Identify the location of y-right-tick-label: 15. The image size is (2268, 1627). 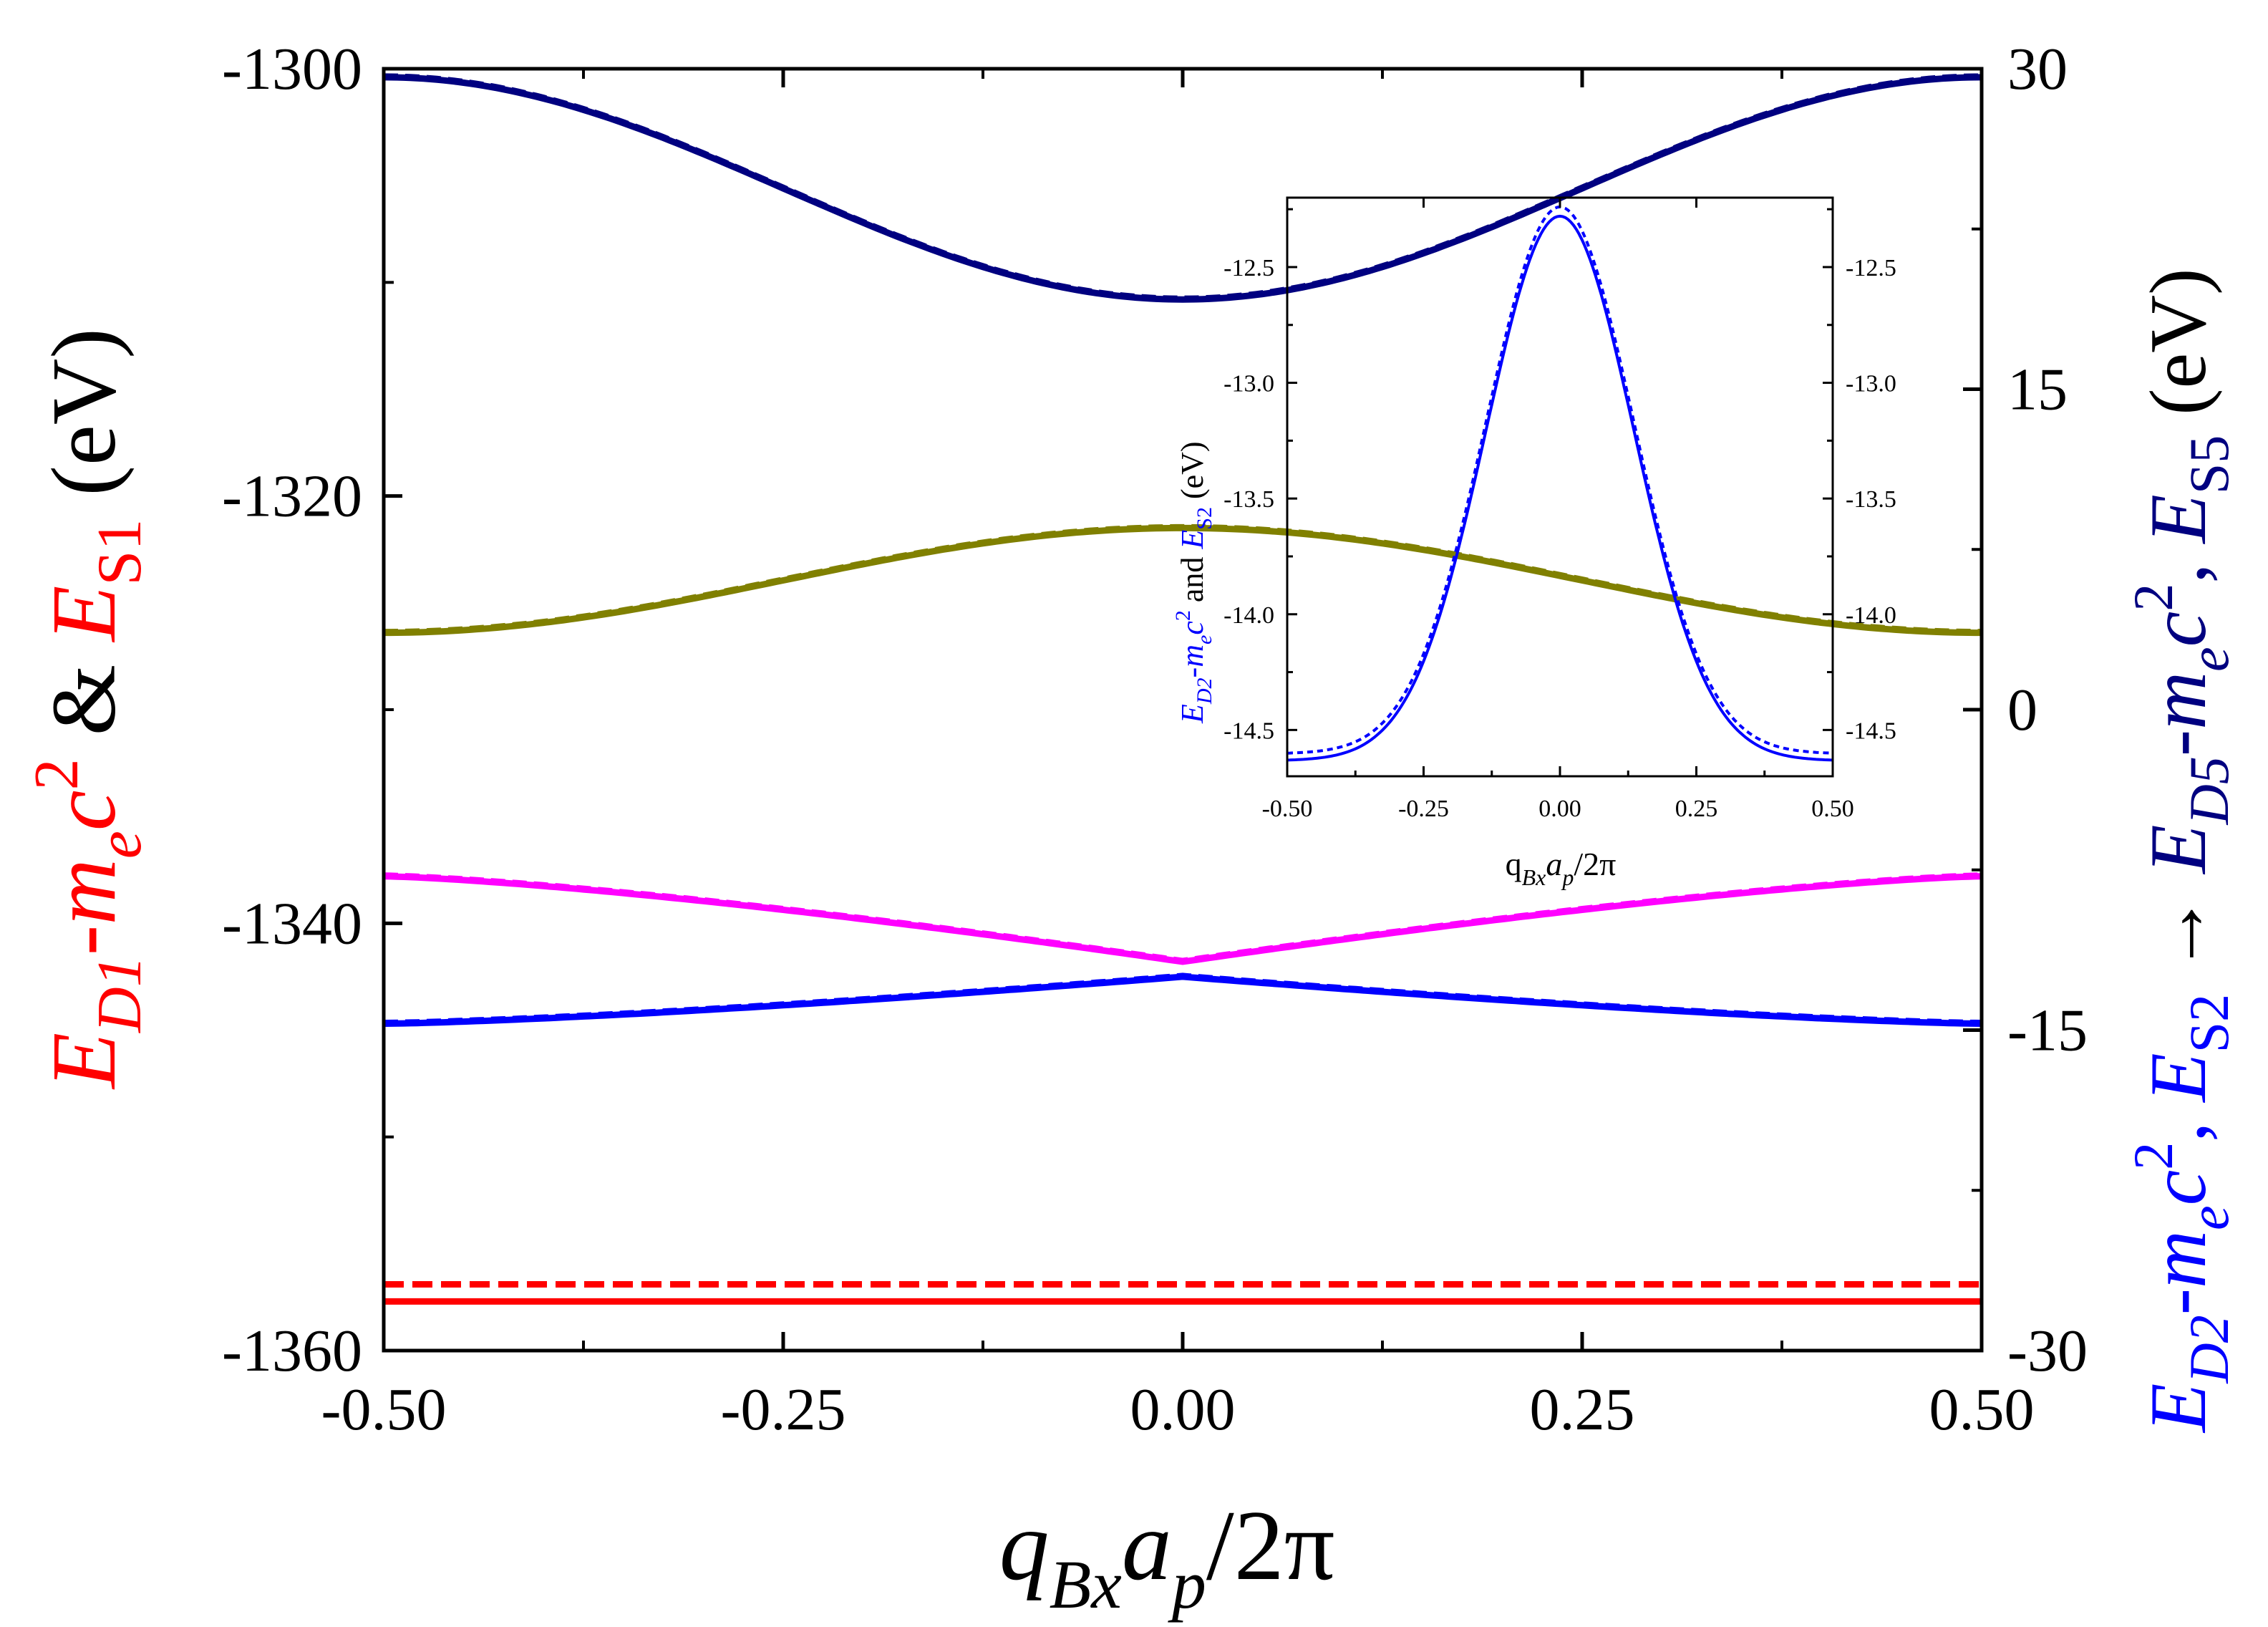
(2037, 390).